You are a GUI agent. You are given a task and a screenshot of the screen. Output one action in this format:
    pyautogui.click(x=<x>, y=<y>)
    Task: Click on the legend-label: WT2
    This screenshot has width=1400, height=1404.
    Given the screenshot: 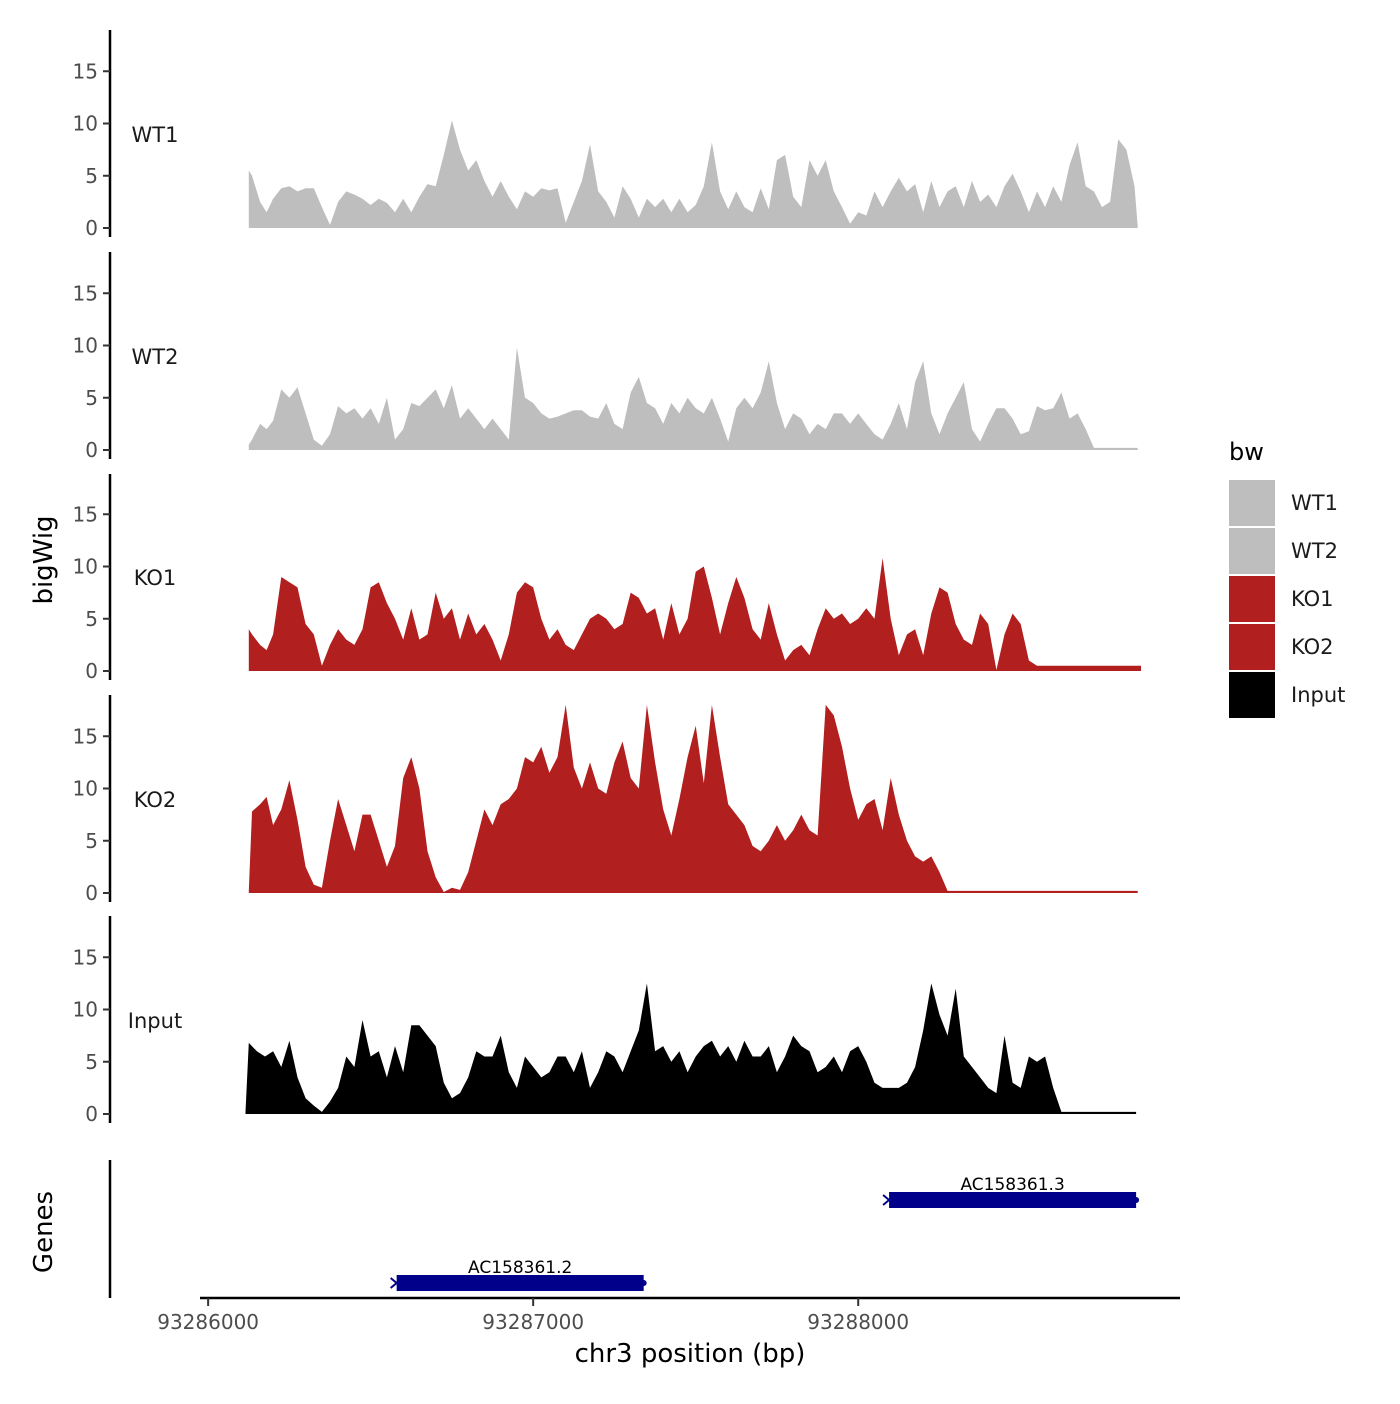 What is the action you would take?
    pyautogui.click(x=1314, y=551)
    